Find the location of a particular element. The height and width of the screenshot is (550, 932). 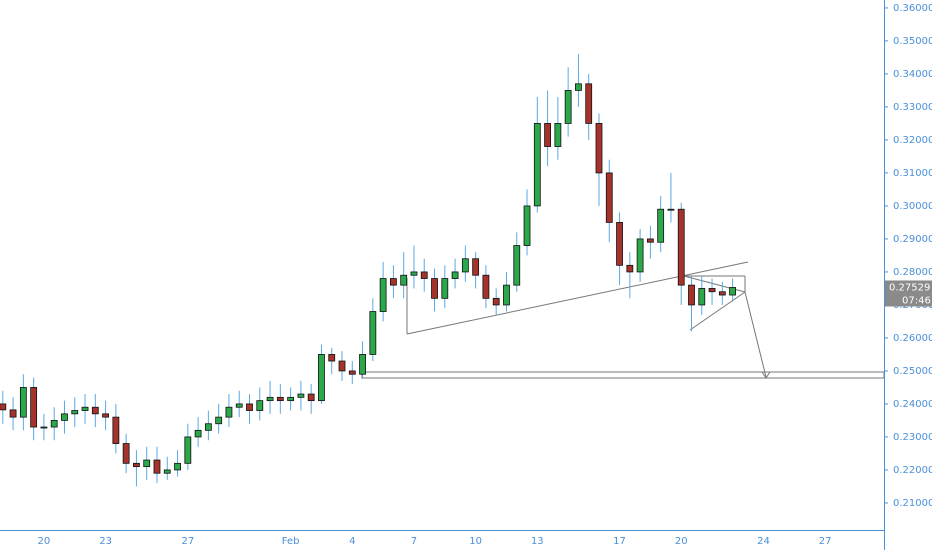

countdown-label: 07:46 is located at coordinates (916, 300).